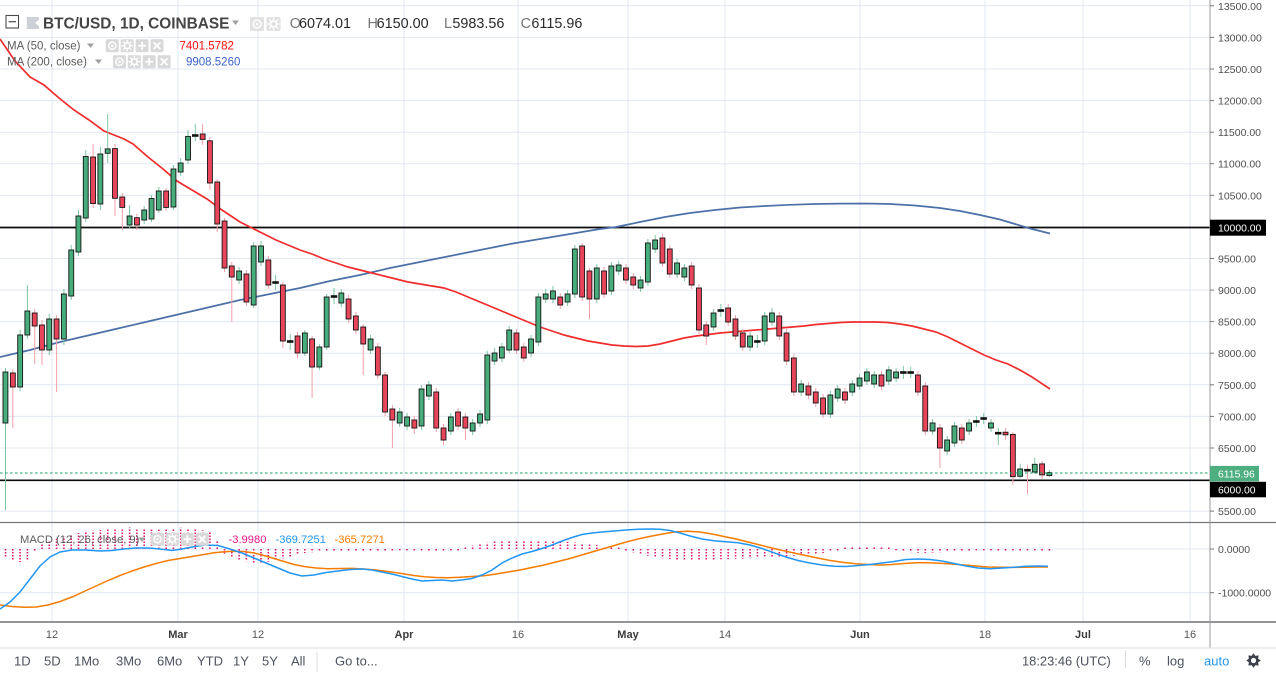 This screenshot has height=677, width=1276. What do you see at coordinates (1240, 196) in the screenshot?
I see `svg-text: 10500.00` at bounding box center [1240, 196].